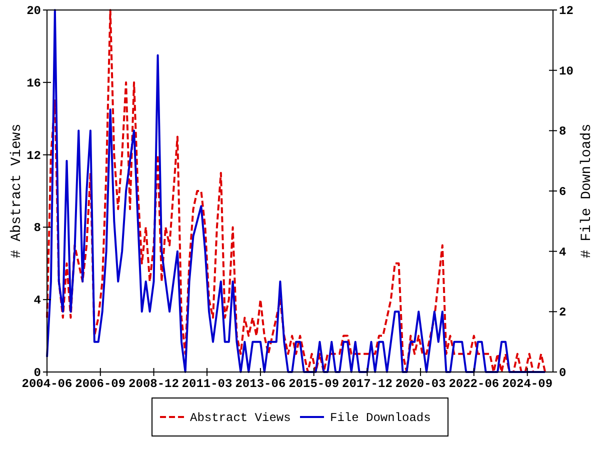 The width and height of the screenshot is (600, 450). I want to click on y-tick-label: 12, so click(33, 155).